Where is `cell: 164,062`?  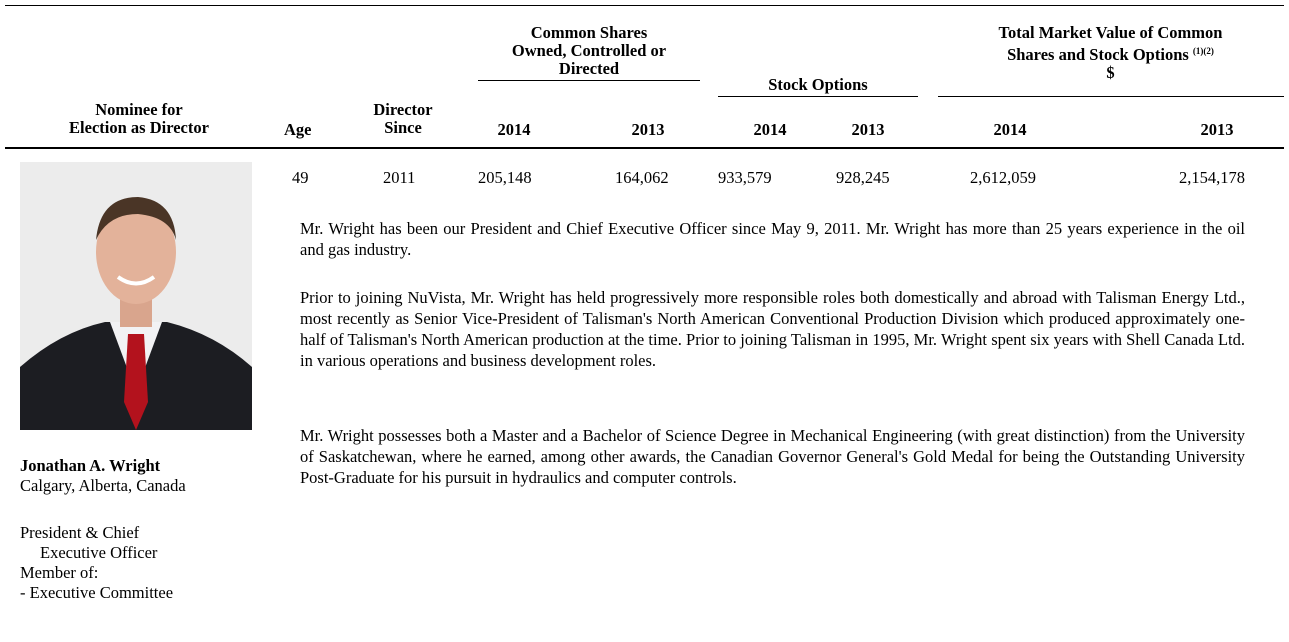 cell: 164,062 is located at coordinates (642, 177).